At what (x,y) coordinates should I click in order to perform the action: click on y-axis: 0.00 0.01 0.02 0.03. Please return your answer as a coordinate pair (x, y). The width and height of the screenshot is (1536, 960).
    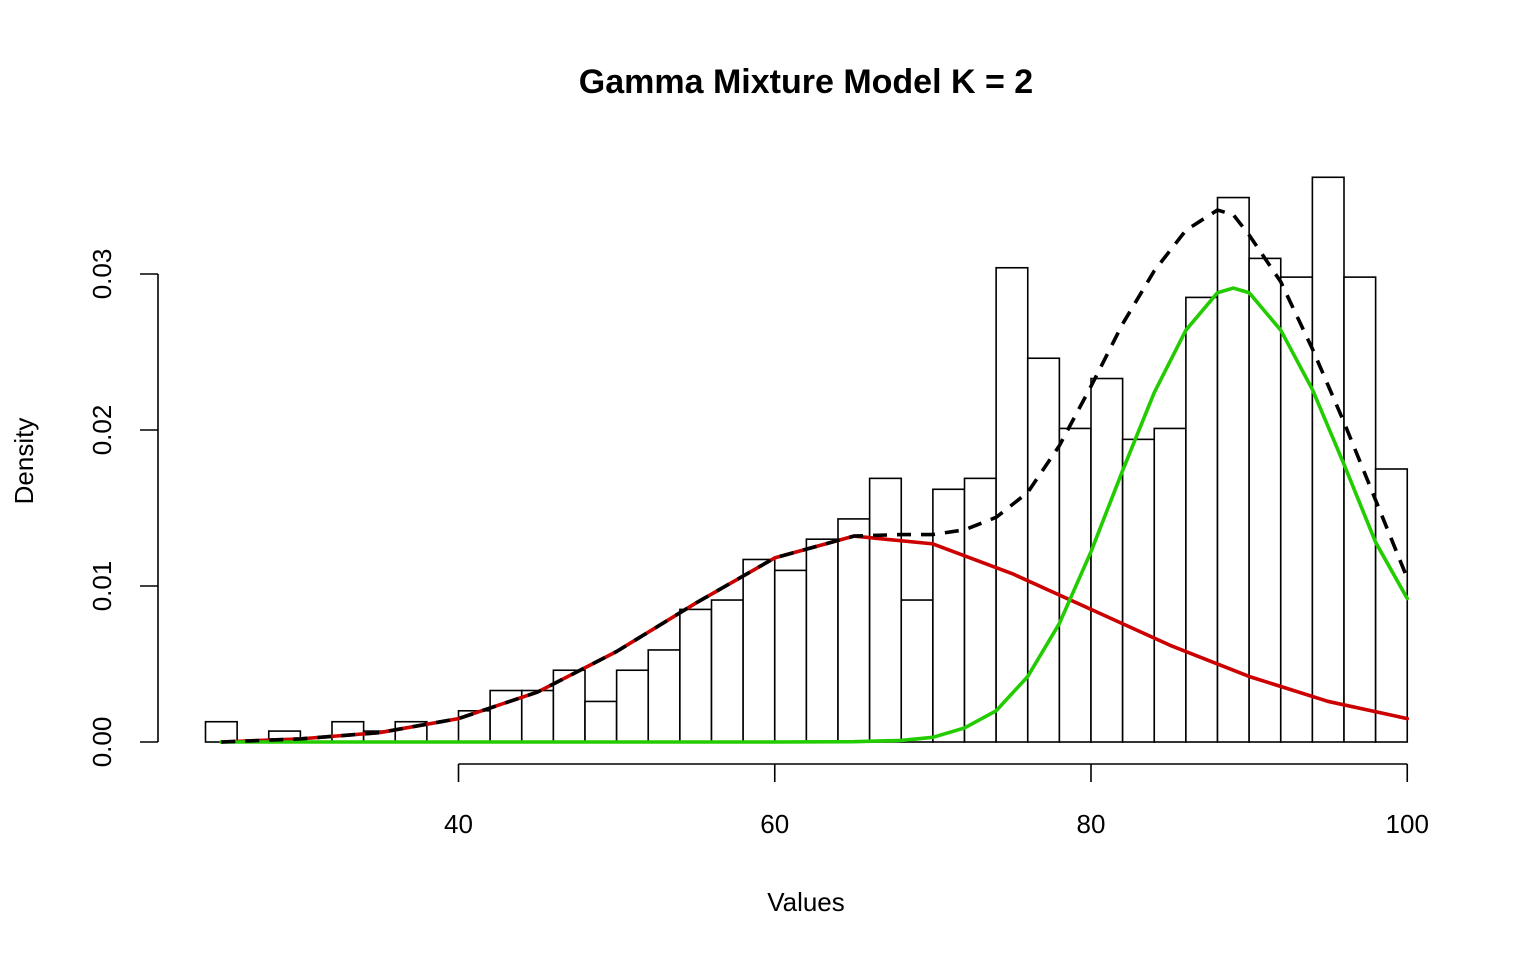
    Looking at the image, I should click on (123, 508).